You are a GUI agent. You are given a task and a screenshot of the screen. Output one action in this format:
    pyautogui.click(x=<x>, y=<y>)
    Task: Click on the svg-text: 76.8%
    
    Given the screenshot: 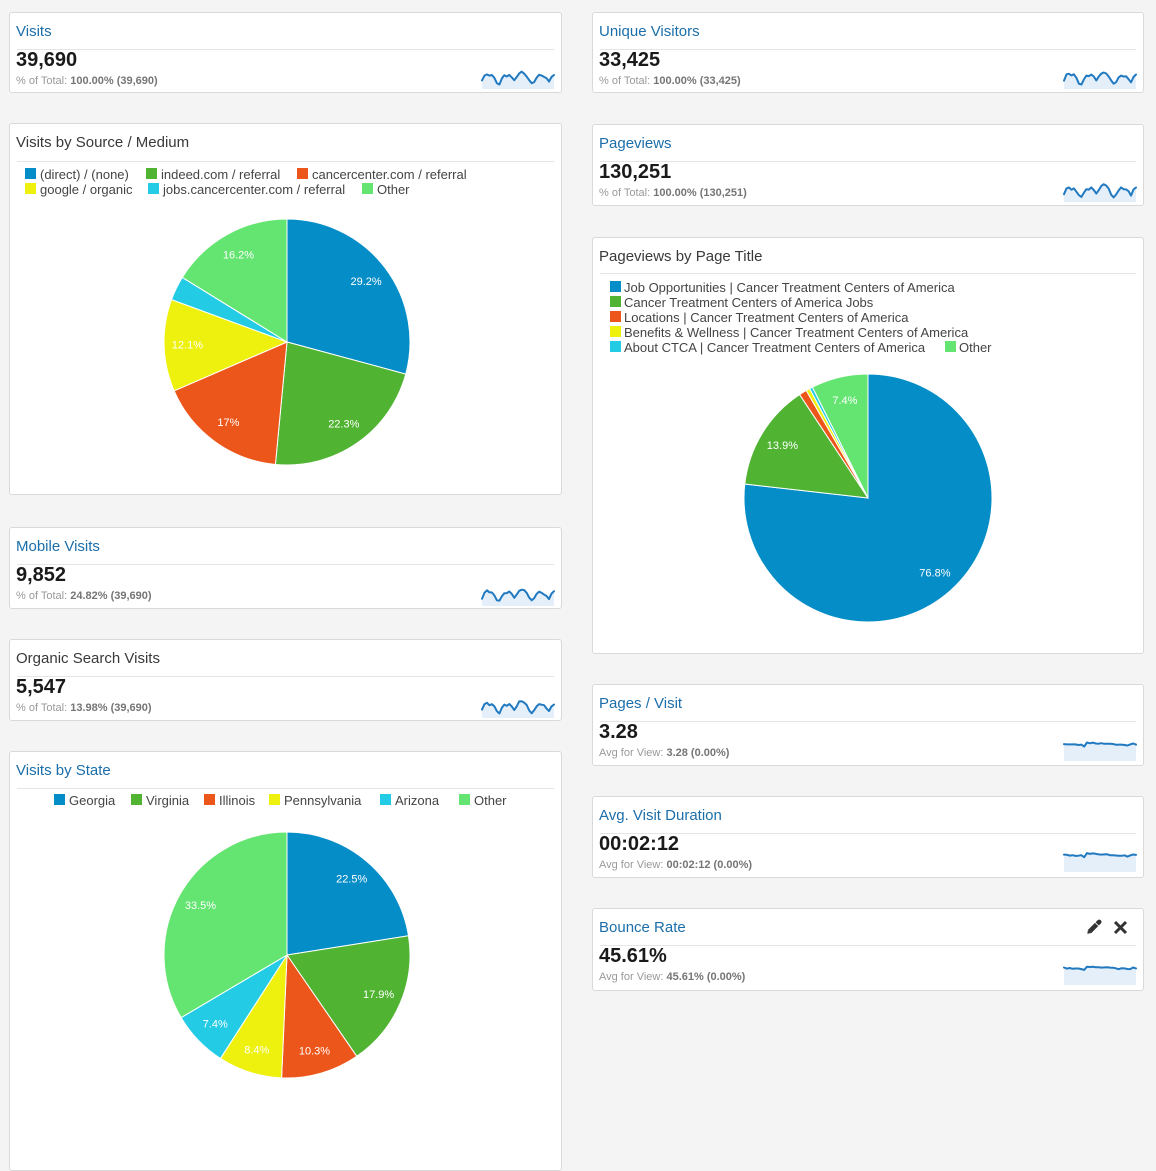 What is the action you would take?
    pyautogui.click(x=934, y=573)
    